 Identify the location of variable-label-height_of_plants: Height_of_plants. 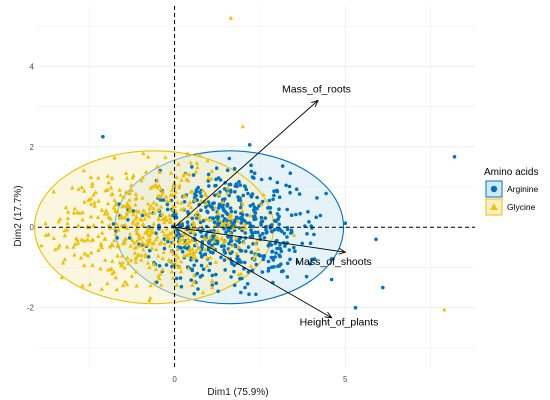
(339, 323).